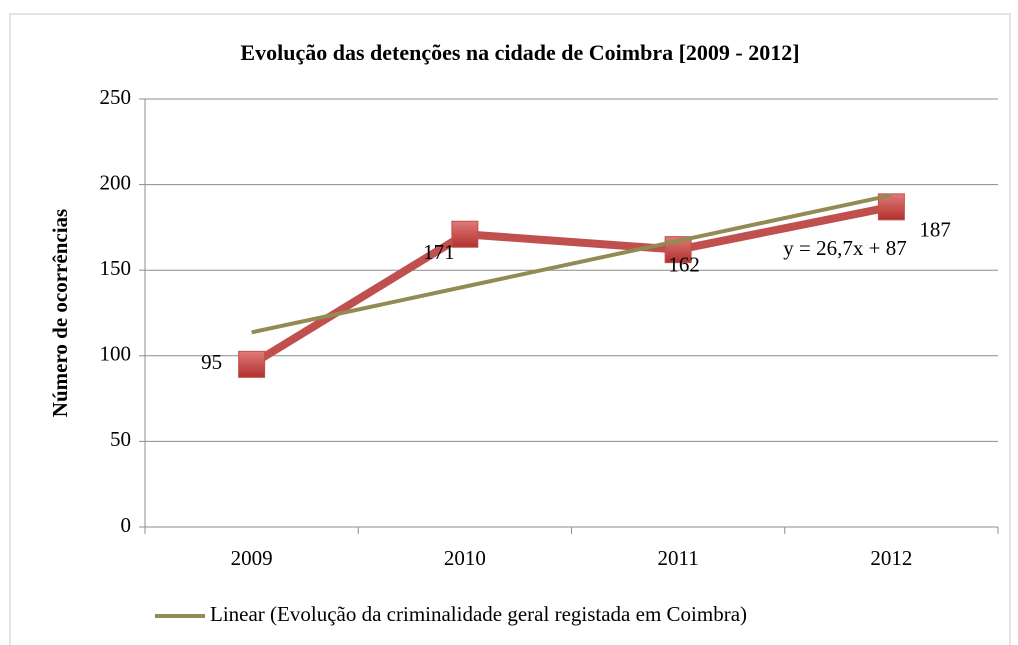 Image resolution: width=1018 pixels, height=645 pixels. Describe the element at coordinates (120, 439) in the screenshot. I see `y-tick-label: 50` at that location.